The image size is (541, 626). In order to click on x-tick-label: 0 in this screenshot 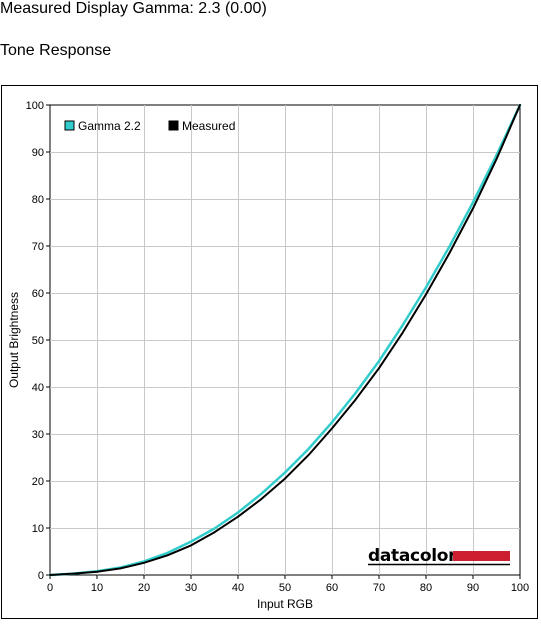, I will do `click(50, 588)`.